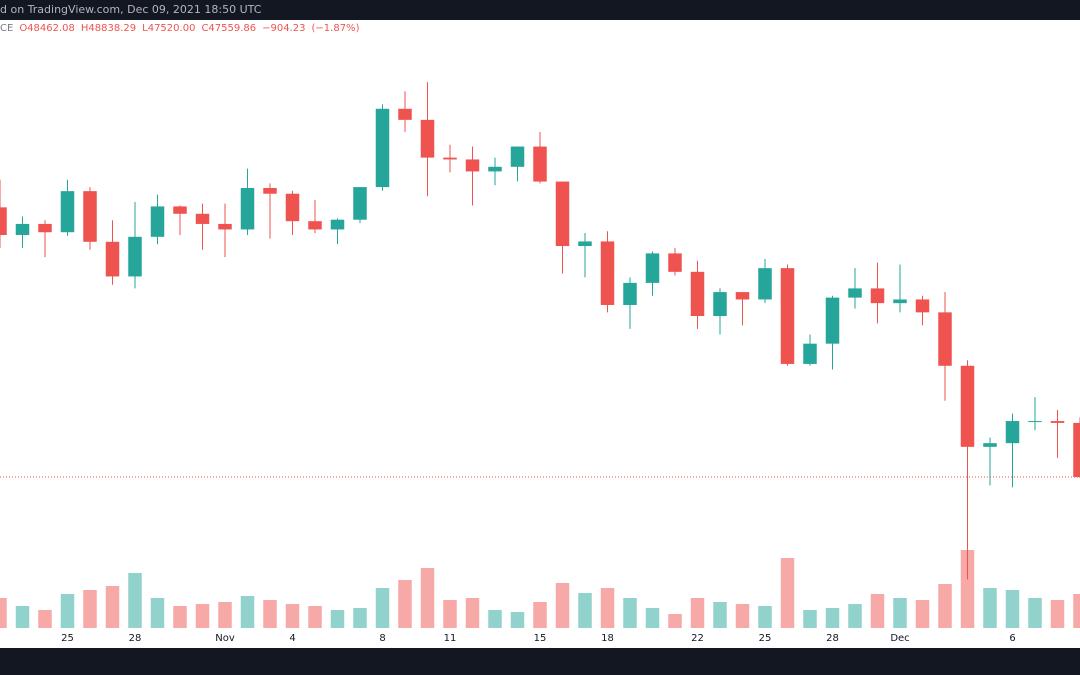 The height and width of the screenshot is (675, 1080). Describe the element at coordinates (899, 638) in the screenshot. I see `x-tick-label: Dec` at that location.